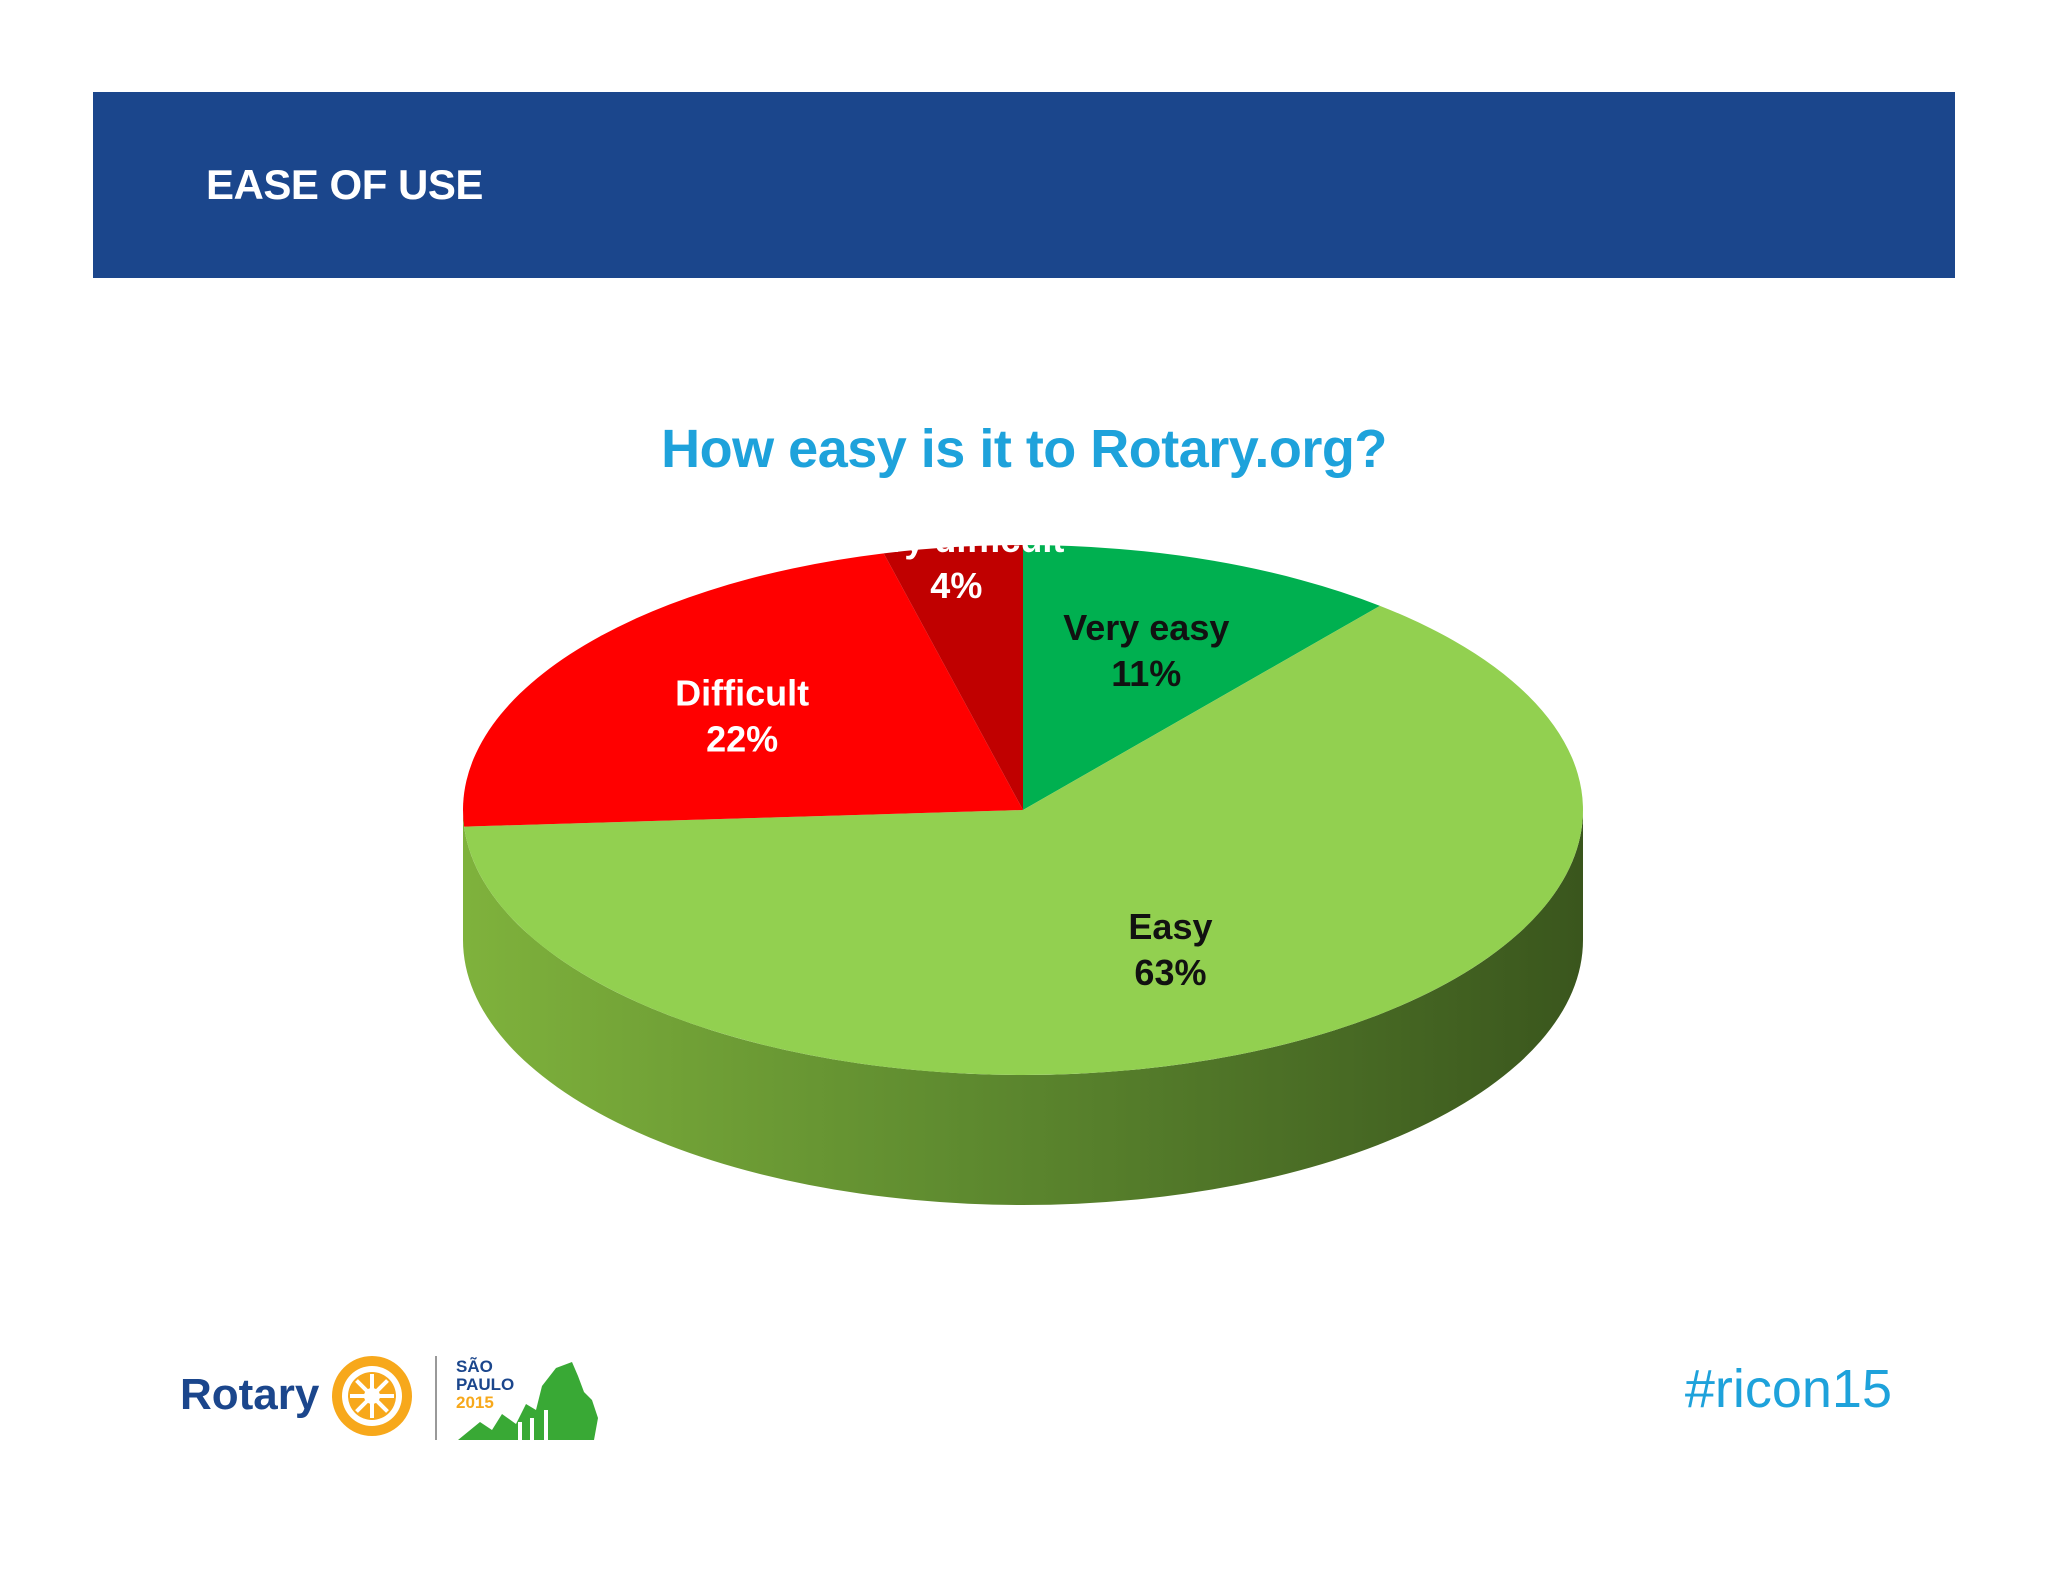 This screenshot has height=1582, width=2048. What do you see at coordinates (742, 738) in the screenshot?
I see `slice-value-difficult: 22%` at bounding box center [742, 738].